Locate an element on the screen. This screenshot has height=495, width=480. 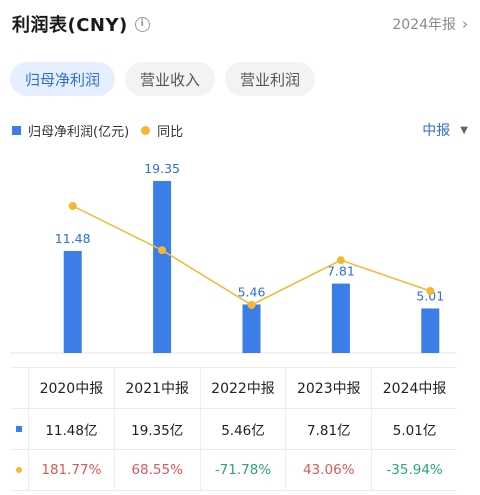
period-selector: 2024年报 › is located at coordinates (430, 24).